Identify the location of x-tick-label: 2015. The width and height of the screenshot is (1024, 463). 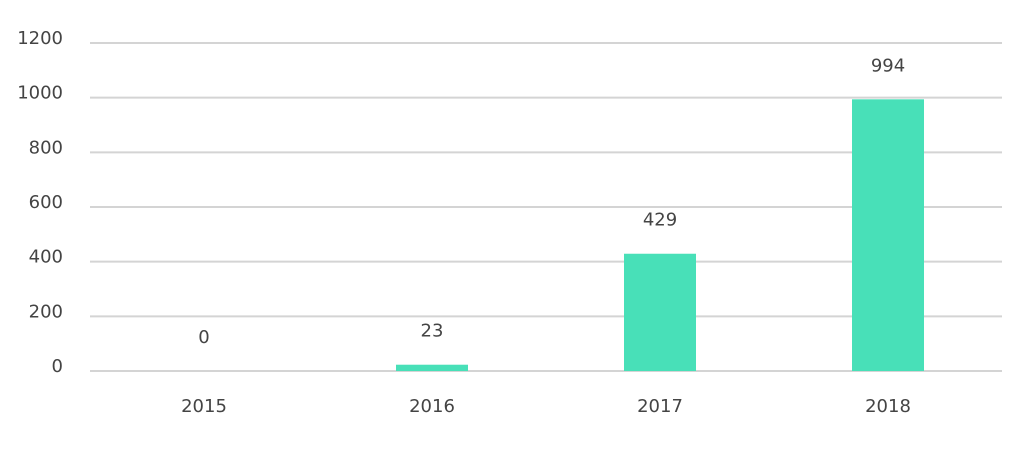
(204, 406).